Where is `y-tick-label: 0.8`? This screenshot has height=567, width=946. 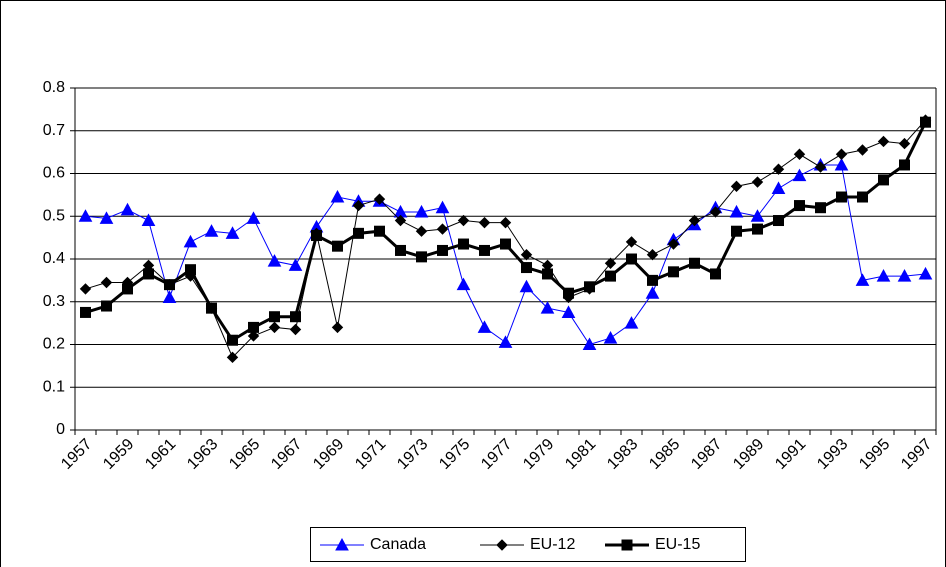 y-tick-label: 0.8 is located at coordinates (54, 87).